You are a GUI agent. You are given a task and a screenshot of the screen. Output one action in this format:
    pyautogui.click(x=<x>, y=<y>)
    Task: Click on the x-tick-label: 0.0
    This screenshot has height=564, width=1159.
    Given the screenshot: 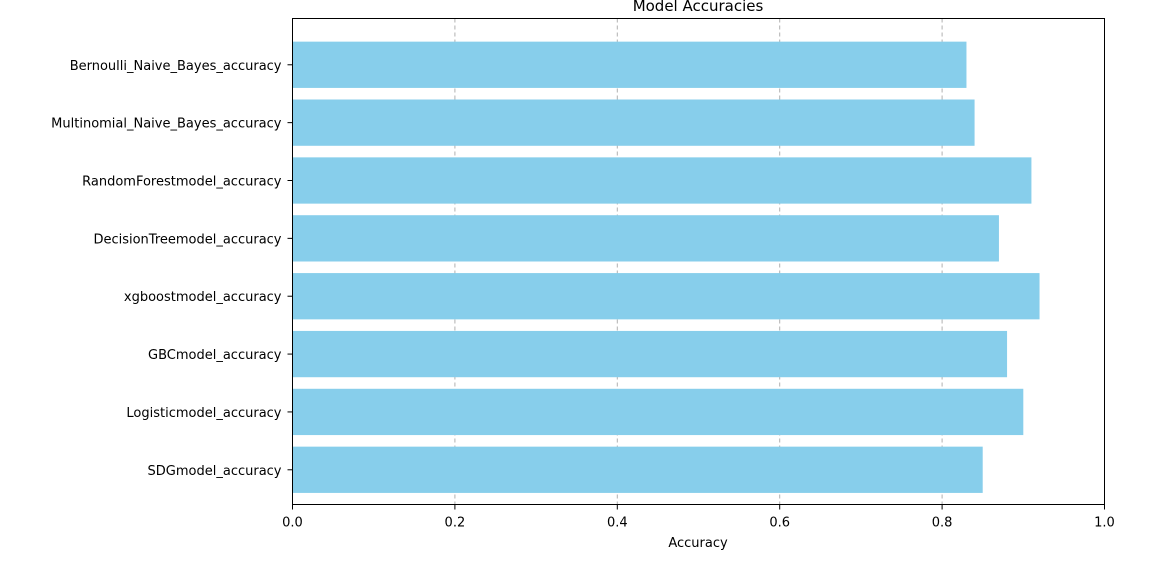 What is the action you would take?
    pyautogui.click(x=292, y=523)
    